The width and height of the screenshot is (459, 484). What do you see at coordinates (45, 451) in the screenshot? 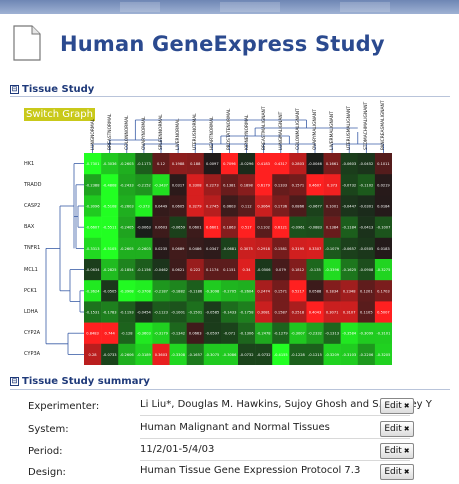
I see `period-label: Period:` at bounding box center [45, 451].